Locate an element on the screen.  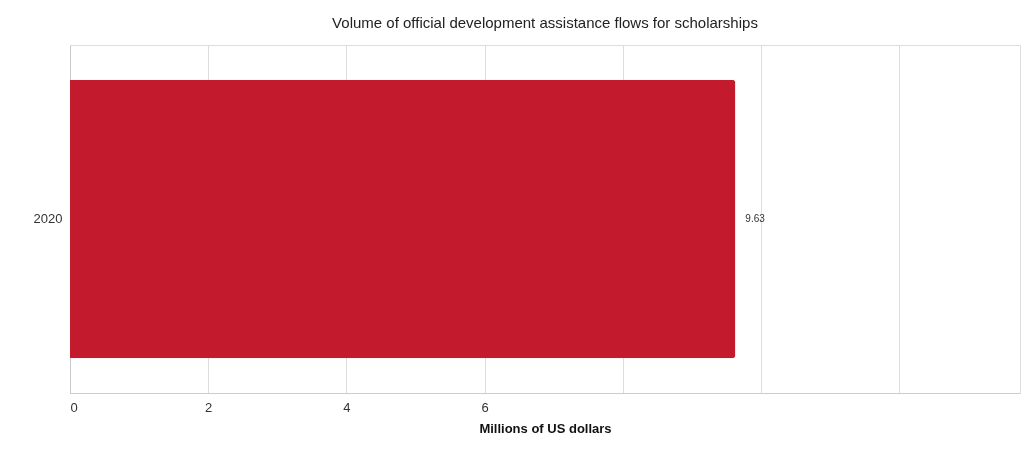
x-tick-label: 6 is located at coordinates (485, 407).